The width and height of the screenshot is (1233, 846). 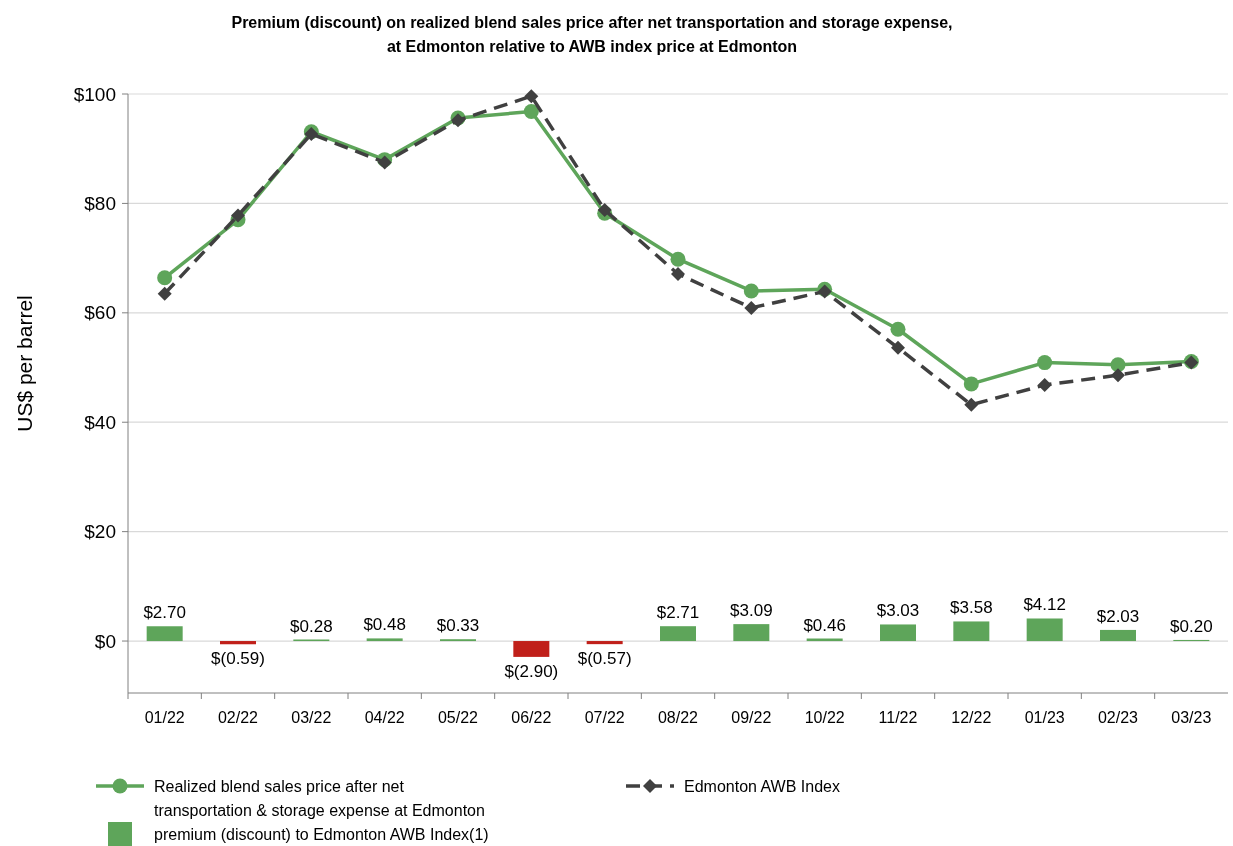 What do you see at coordinates (105, 641) in the screenshot?
I see `y-tick-label: $0` at bounding box center [105, 641].